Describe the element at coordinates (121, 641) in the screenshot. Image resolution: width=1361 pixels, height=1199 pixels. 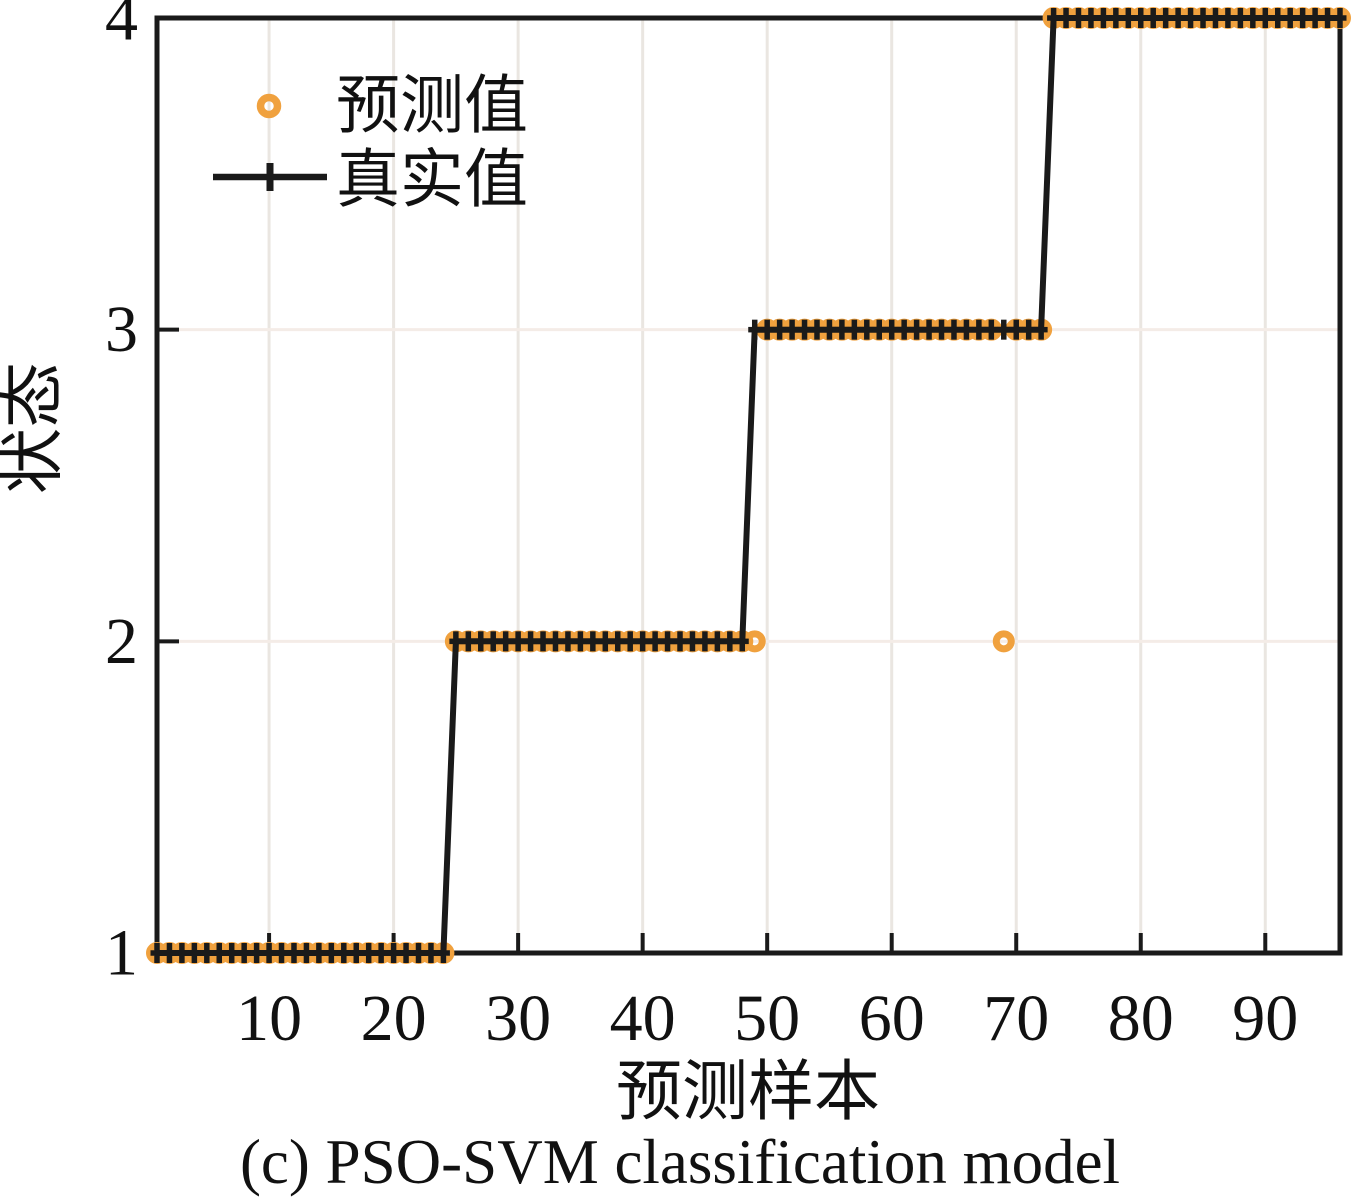
I see `y-tick-label: 2` at that location.